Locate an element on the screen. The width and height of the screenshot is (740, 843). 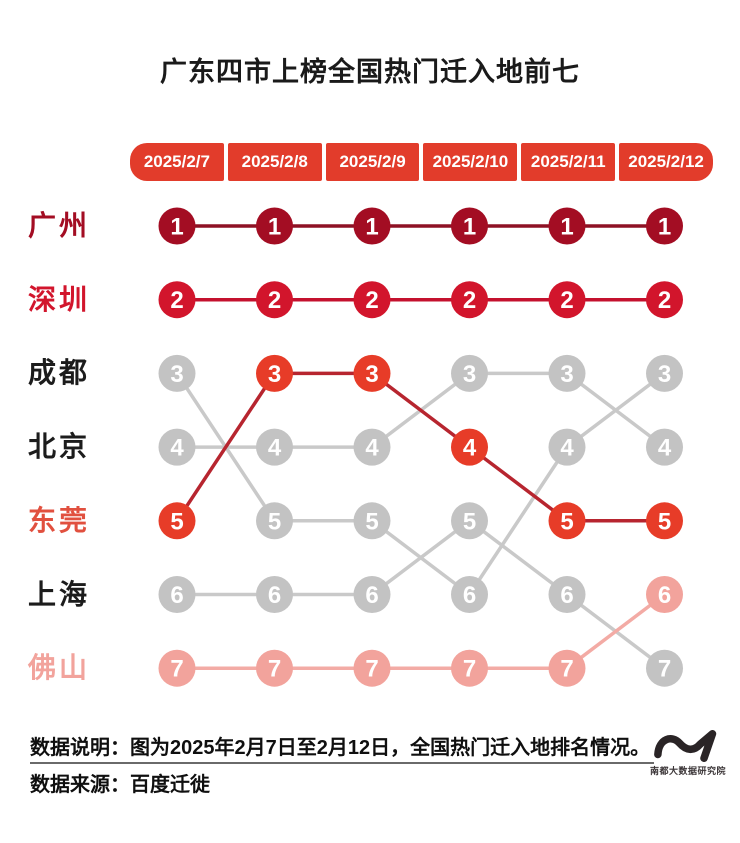
rank-node-beijing-2: 4 is located at coordinates (372, 447).